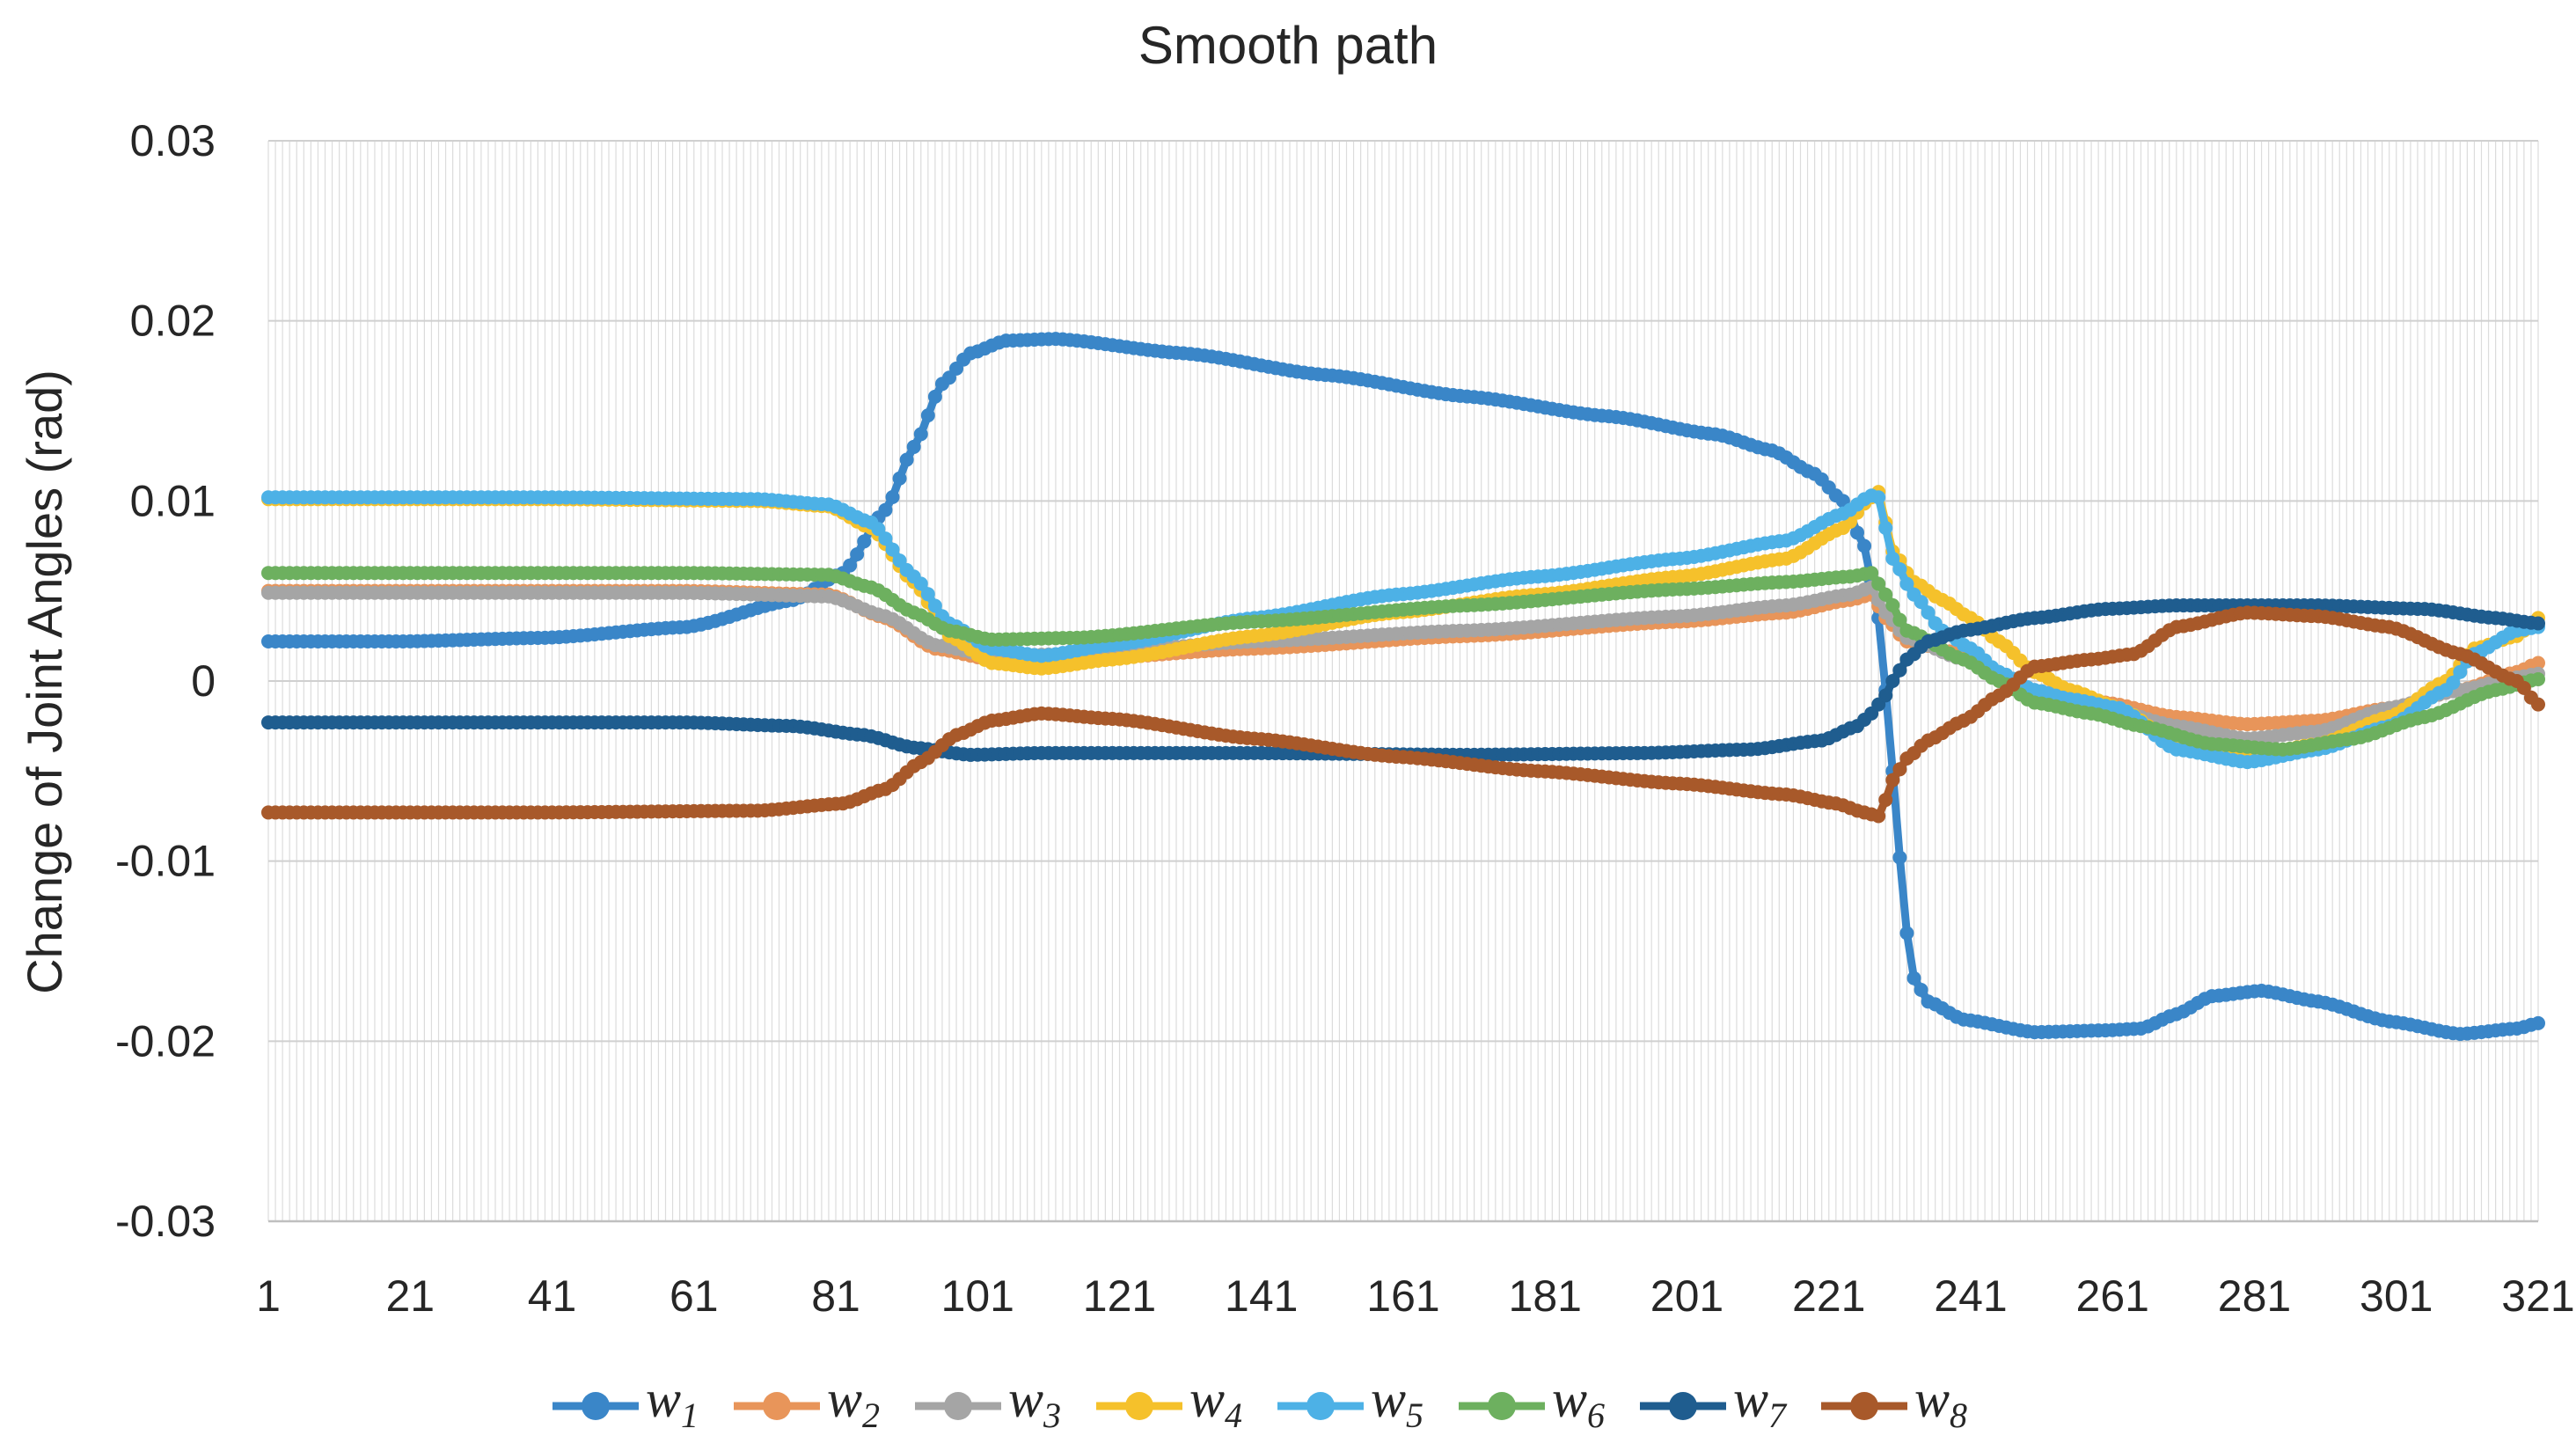 This screenshot has height=1443, width=2576. I want to click on x-tick-label: 201, so click(1686, 1296).